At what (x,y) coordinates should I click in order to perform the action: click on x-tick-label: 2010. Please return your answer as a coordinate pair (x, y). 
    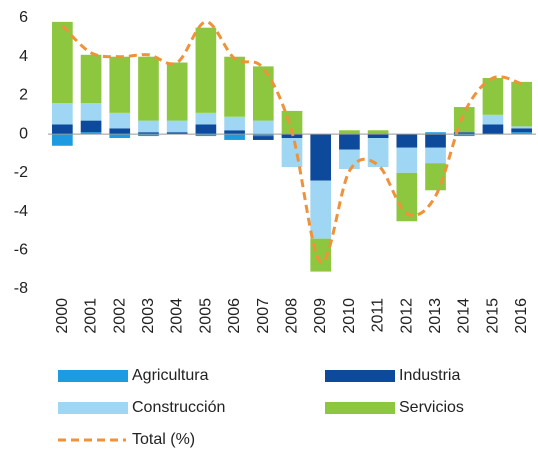
    Looking at the image, I should click on (349, 316).